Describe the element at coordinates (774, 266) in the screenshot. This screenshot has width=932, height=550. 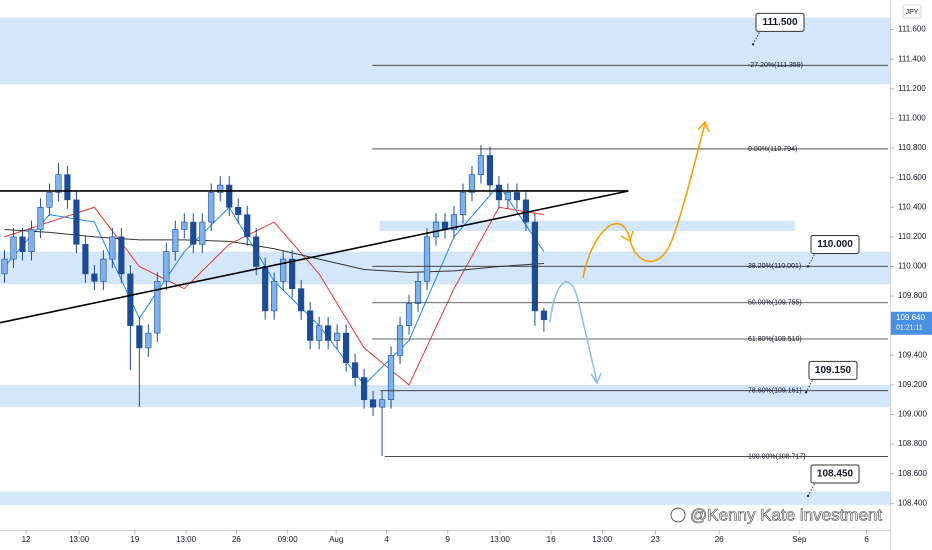
I see `fib-label: 38.20%(110.001)` at that location.